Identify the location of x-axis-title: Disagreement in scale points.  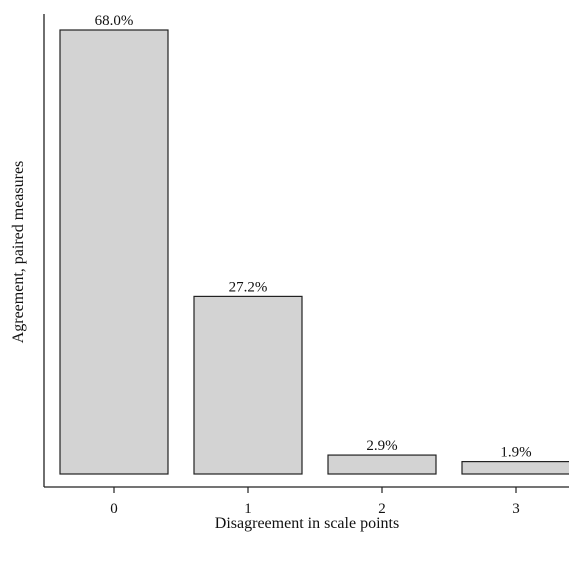
(307, 523).